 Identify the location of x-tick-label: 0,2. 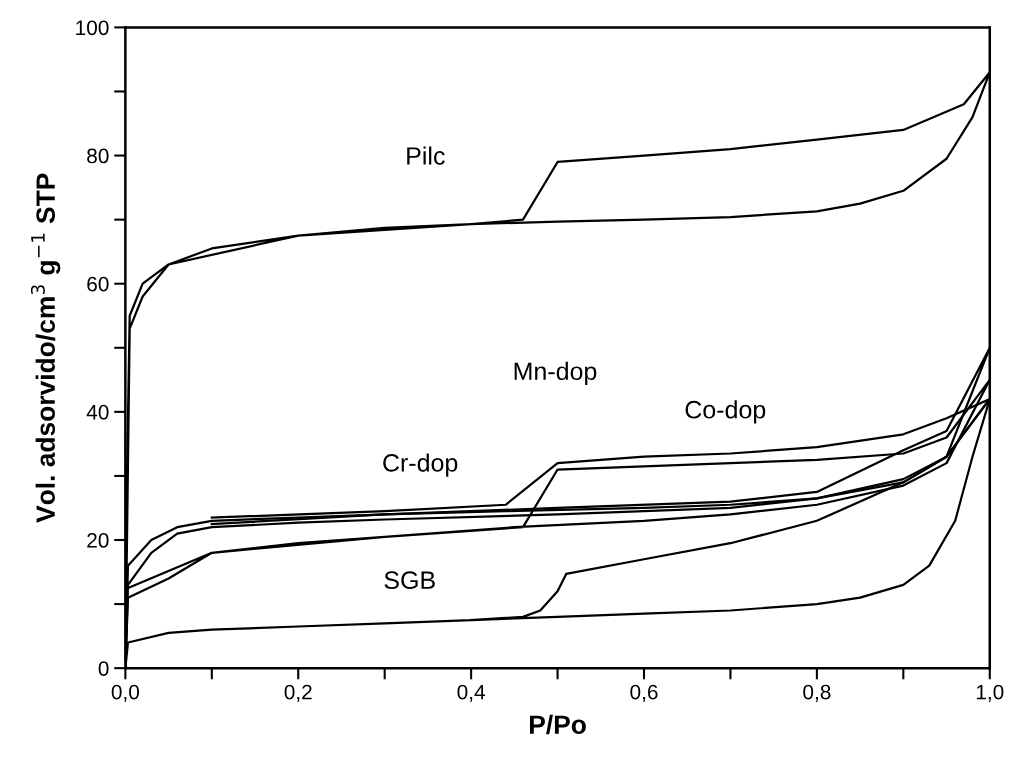
(298, 693).